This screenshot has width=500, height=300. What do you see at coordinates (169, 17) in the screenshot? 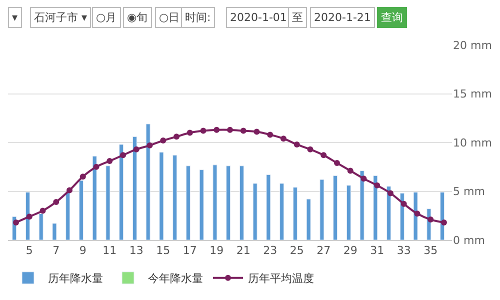
I see `text: ○日` at bounding box center [169, 17].